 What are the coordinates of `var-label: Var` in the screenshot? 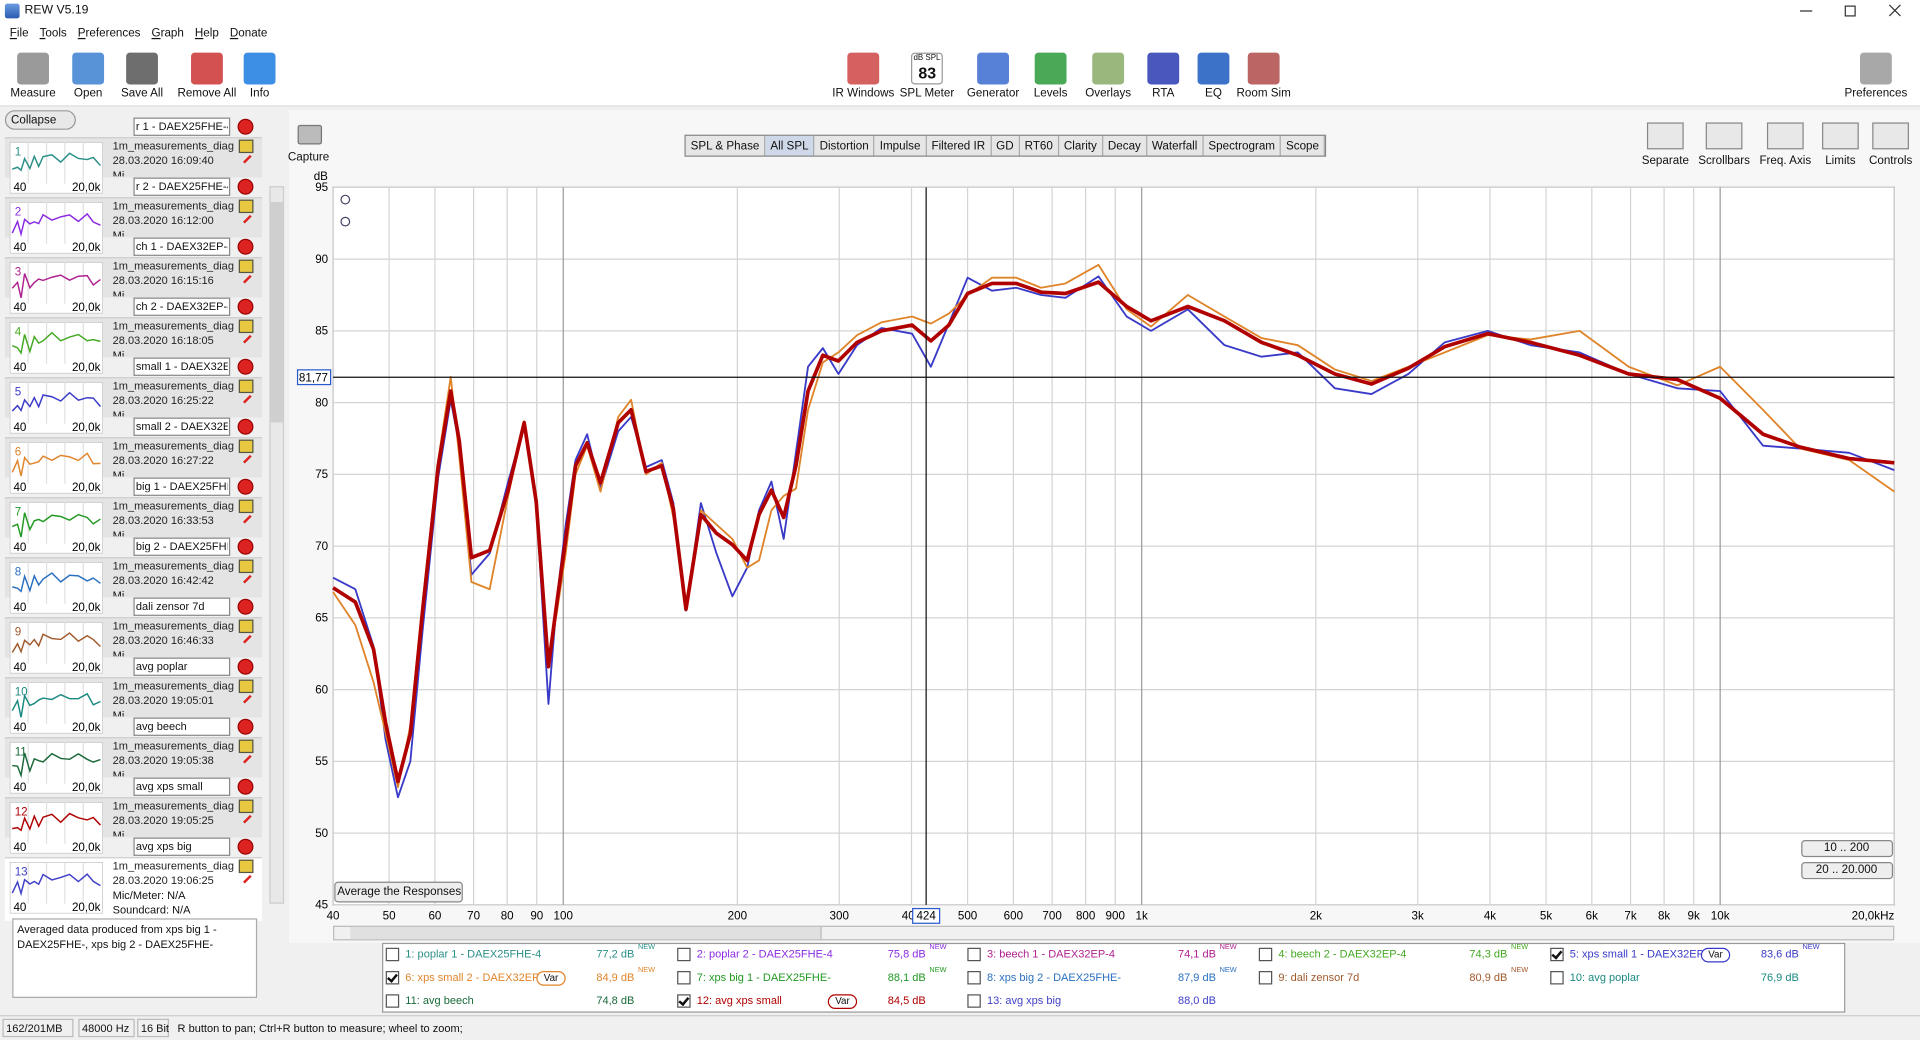 It's located at (1715, 954).